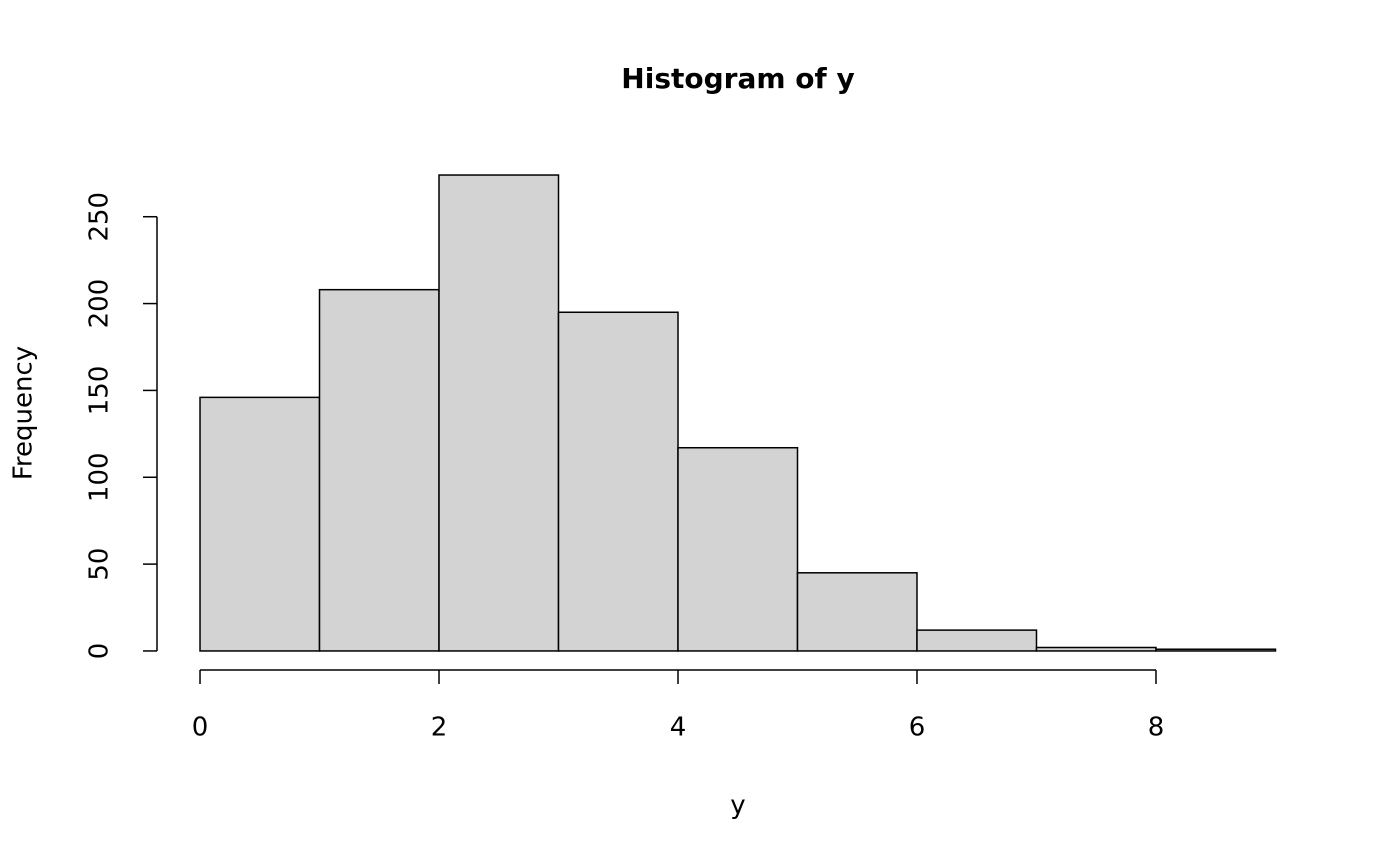 This screenshot has width=1400, height=866. Describe the element at coordinates (678, 728) in the screenshot. I see `x-tick-label: 4` at that location.